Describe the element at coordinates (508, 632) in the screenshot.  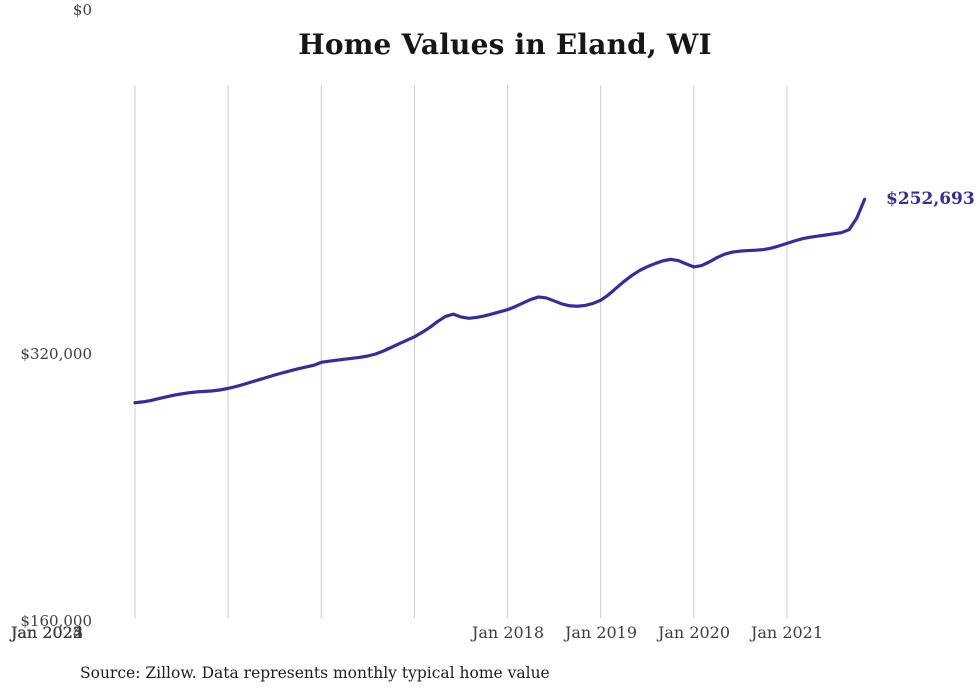
I see `x-axis-tick-2018: Jan 2018` at that location.